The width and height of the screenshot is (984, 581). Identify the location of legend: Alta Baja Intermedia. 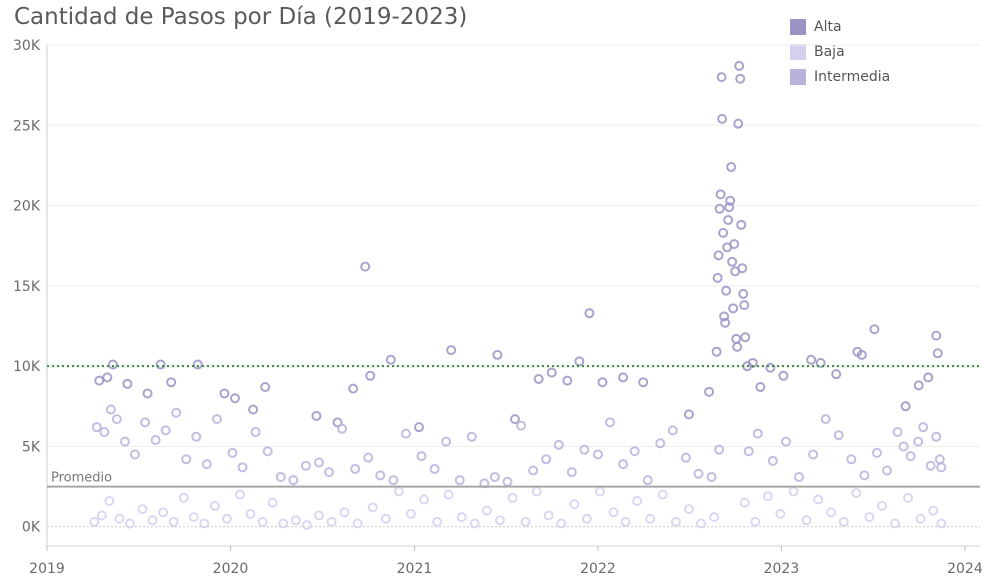
(840, 51).